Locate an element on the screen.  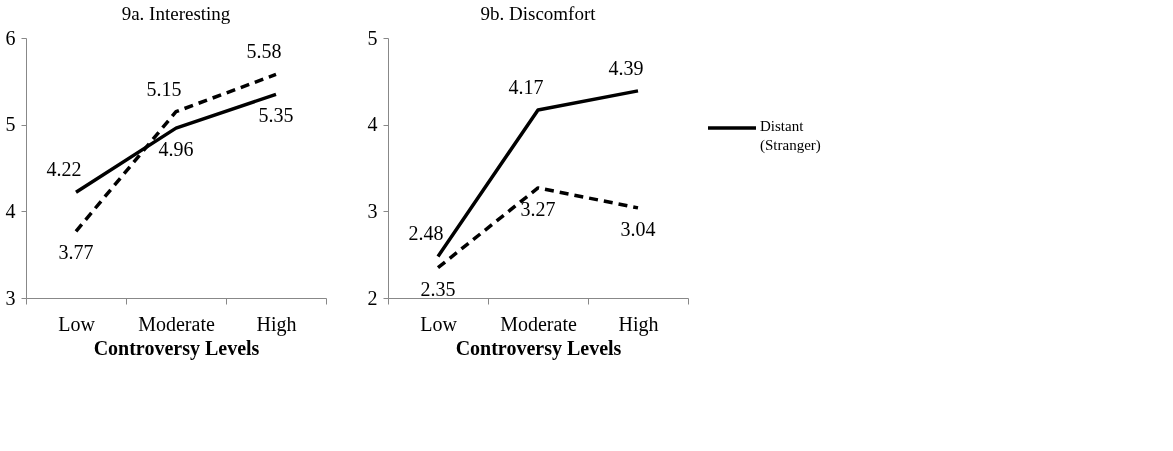
data-label: 3.04 is located at coordinates (638, 228).